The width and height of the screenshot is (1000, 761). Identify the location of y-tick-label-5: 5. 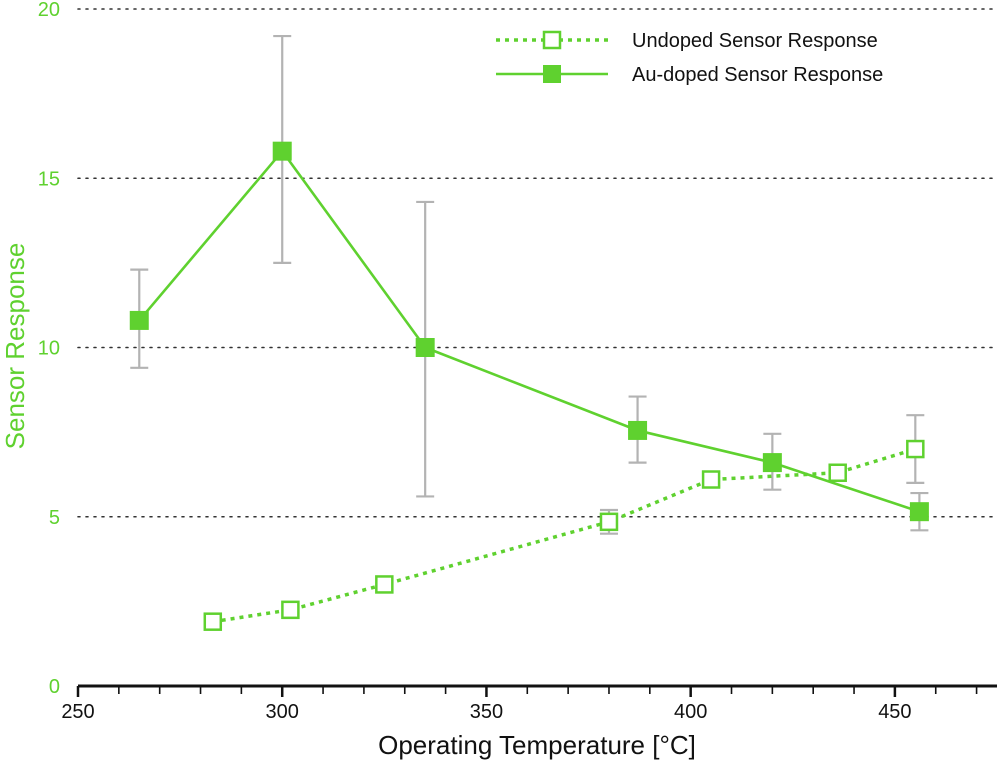
(54, 518).